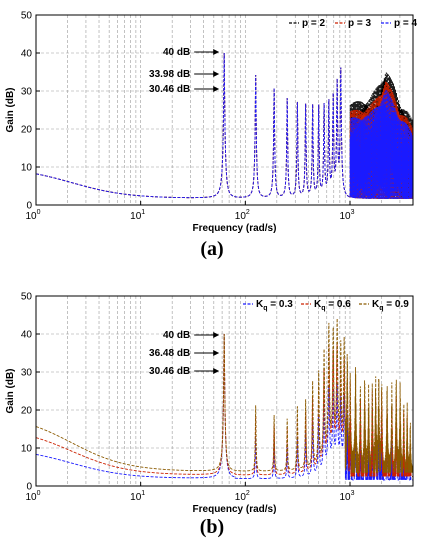 The image size is (424, 550). I want to click on chart-a-ytick-label: 30, so click(27, 92).